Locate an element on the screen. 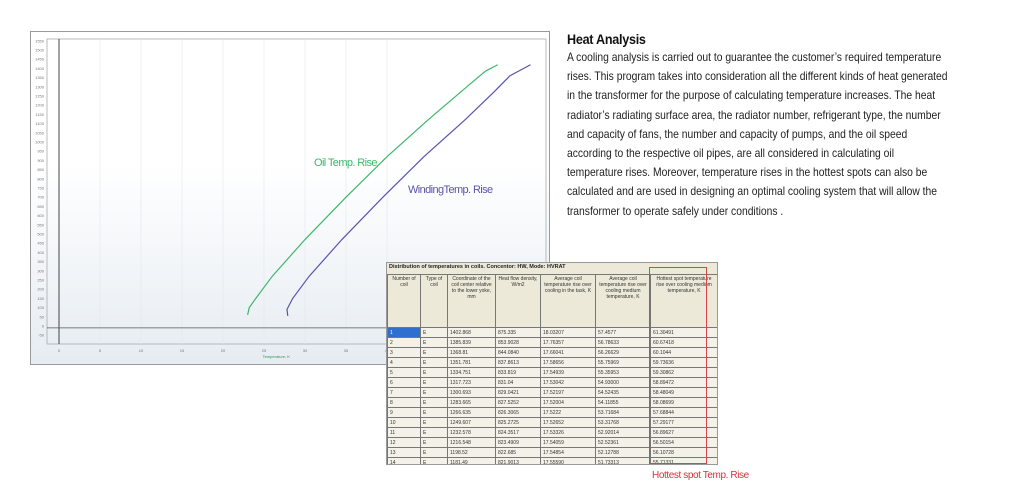 The height and width of the screenshot is (498, 1024). table-cell: 52.92014 is located at coordinates (623, 432).